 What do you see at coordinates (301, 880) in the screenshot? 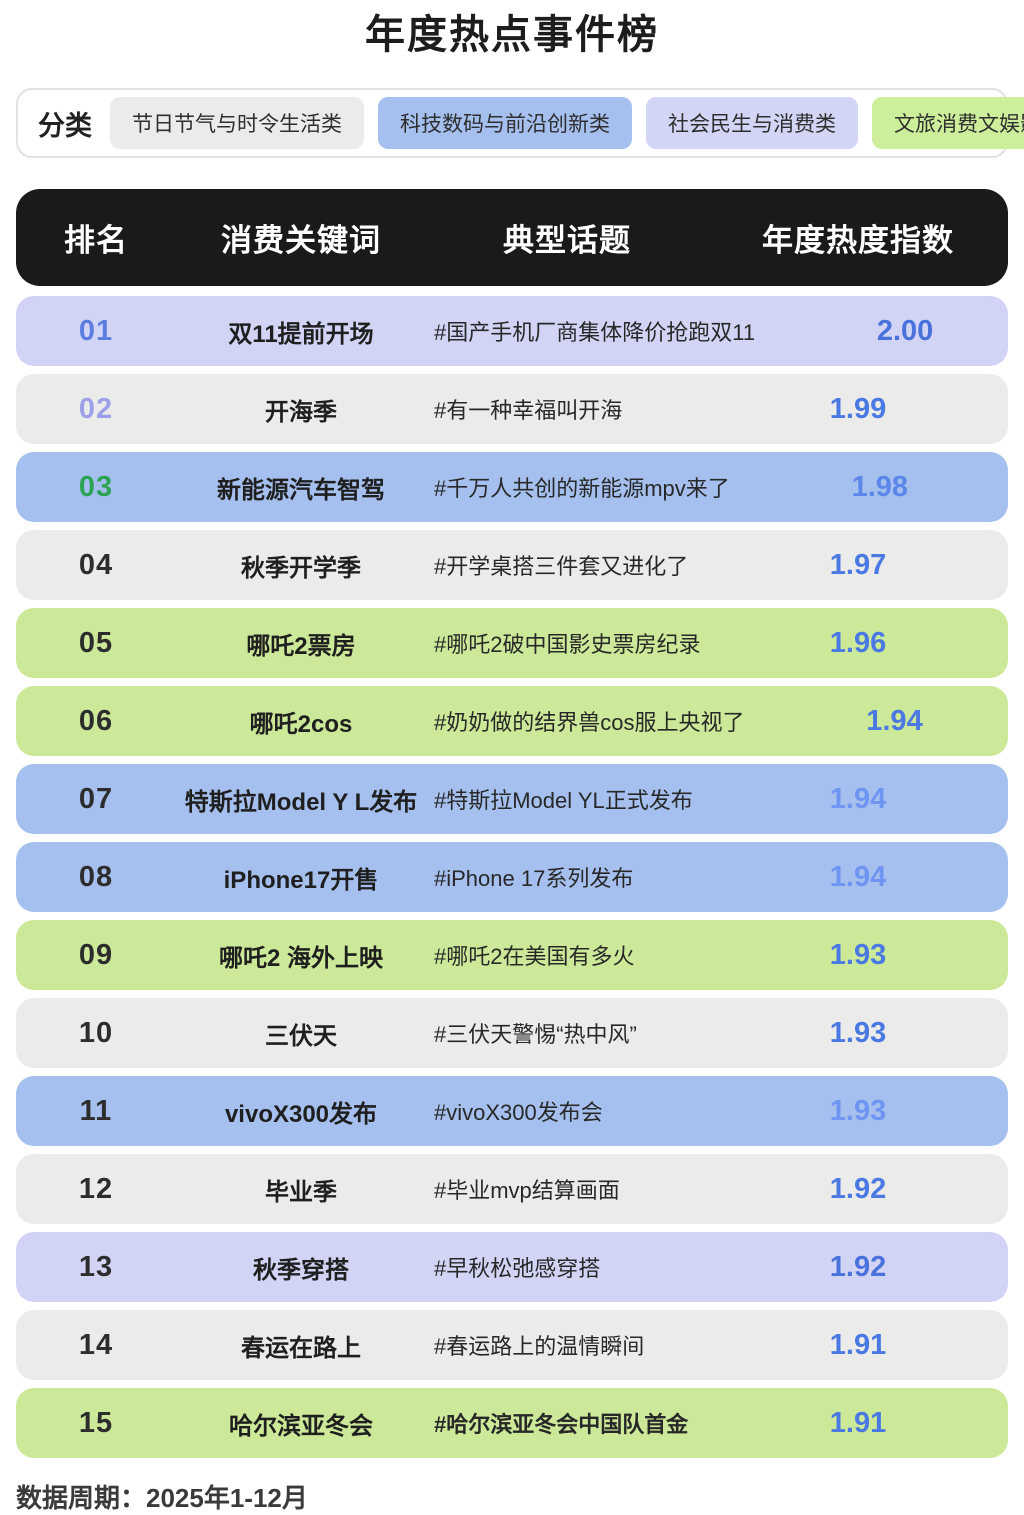
I see `keyword: iPhone17开售` at bounding box center [301, 880].